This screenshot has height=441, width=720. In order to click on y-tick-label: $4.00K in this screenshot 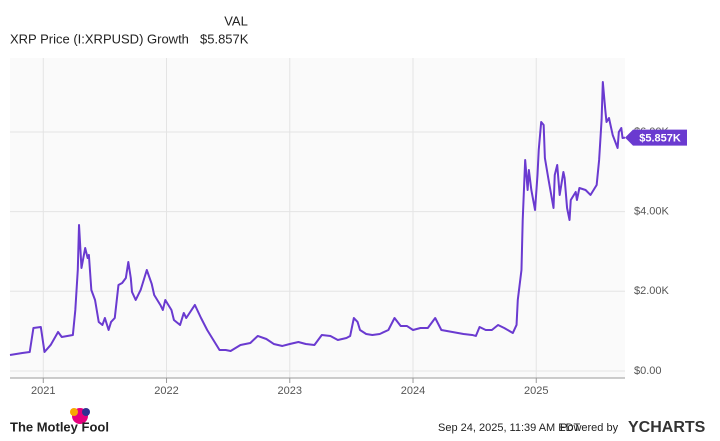, I will do `click(652, 212)`.